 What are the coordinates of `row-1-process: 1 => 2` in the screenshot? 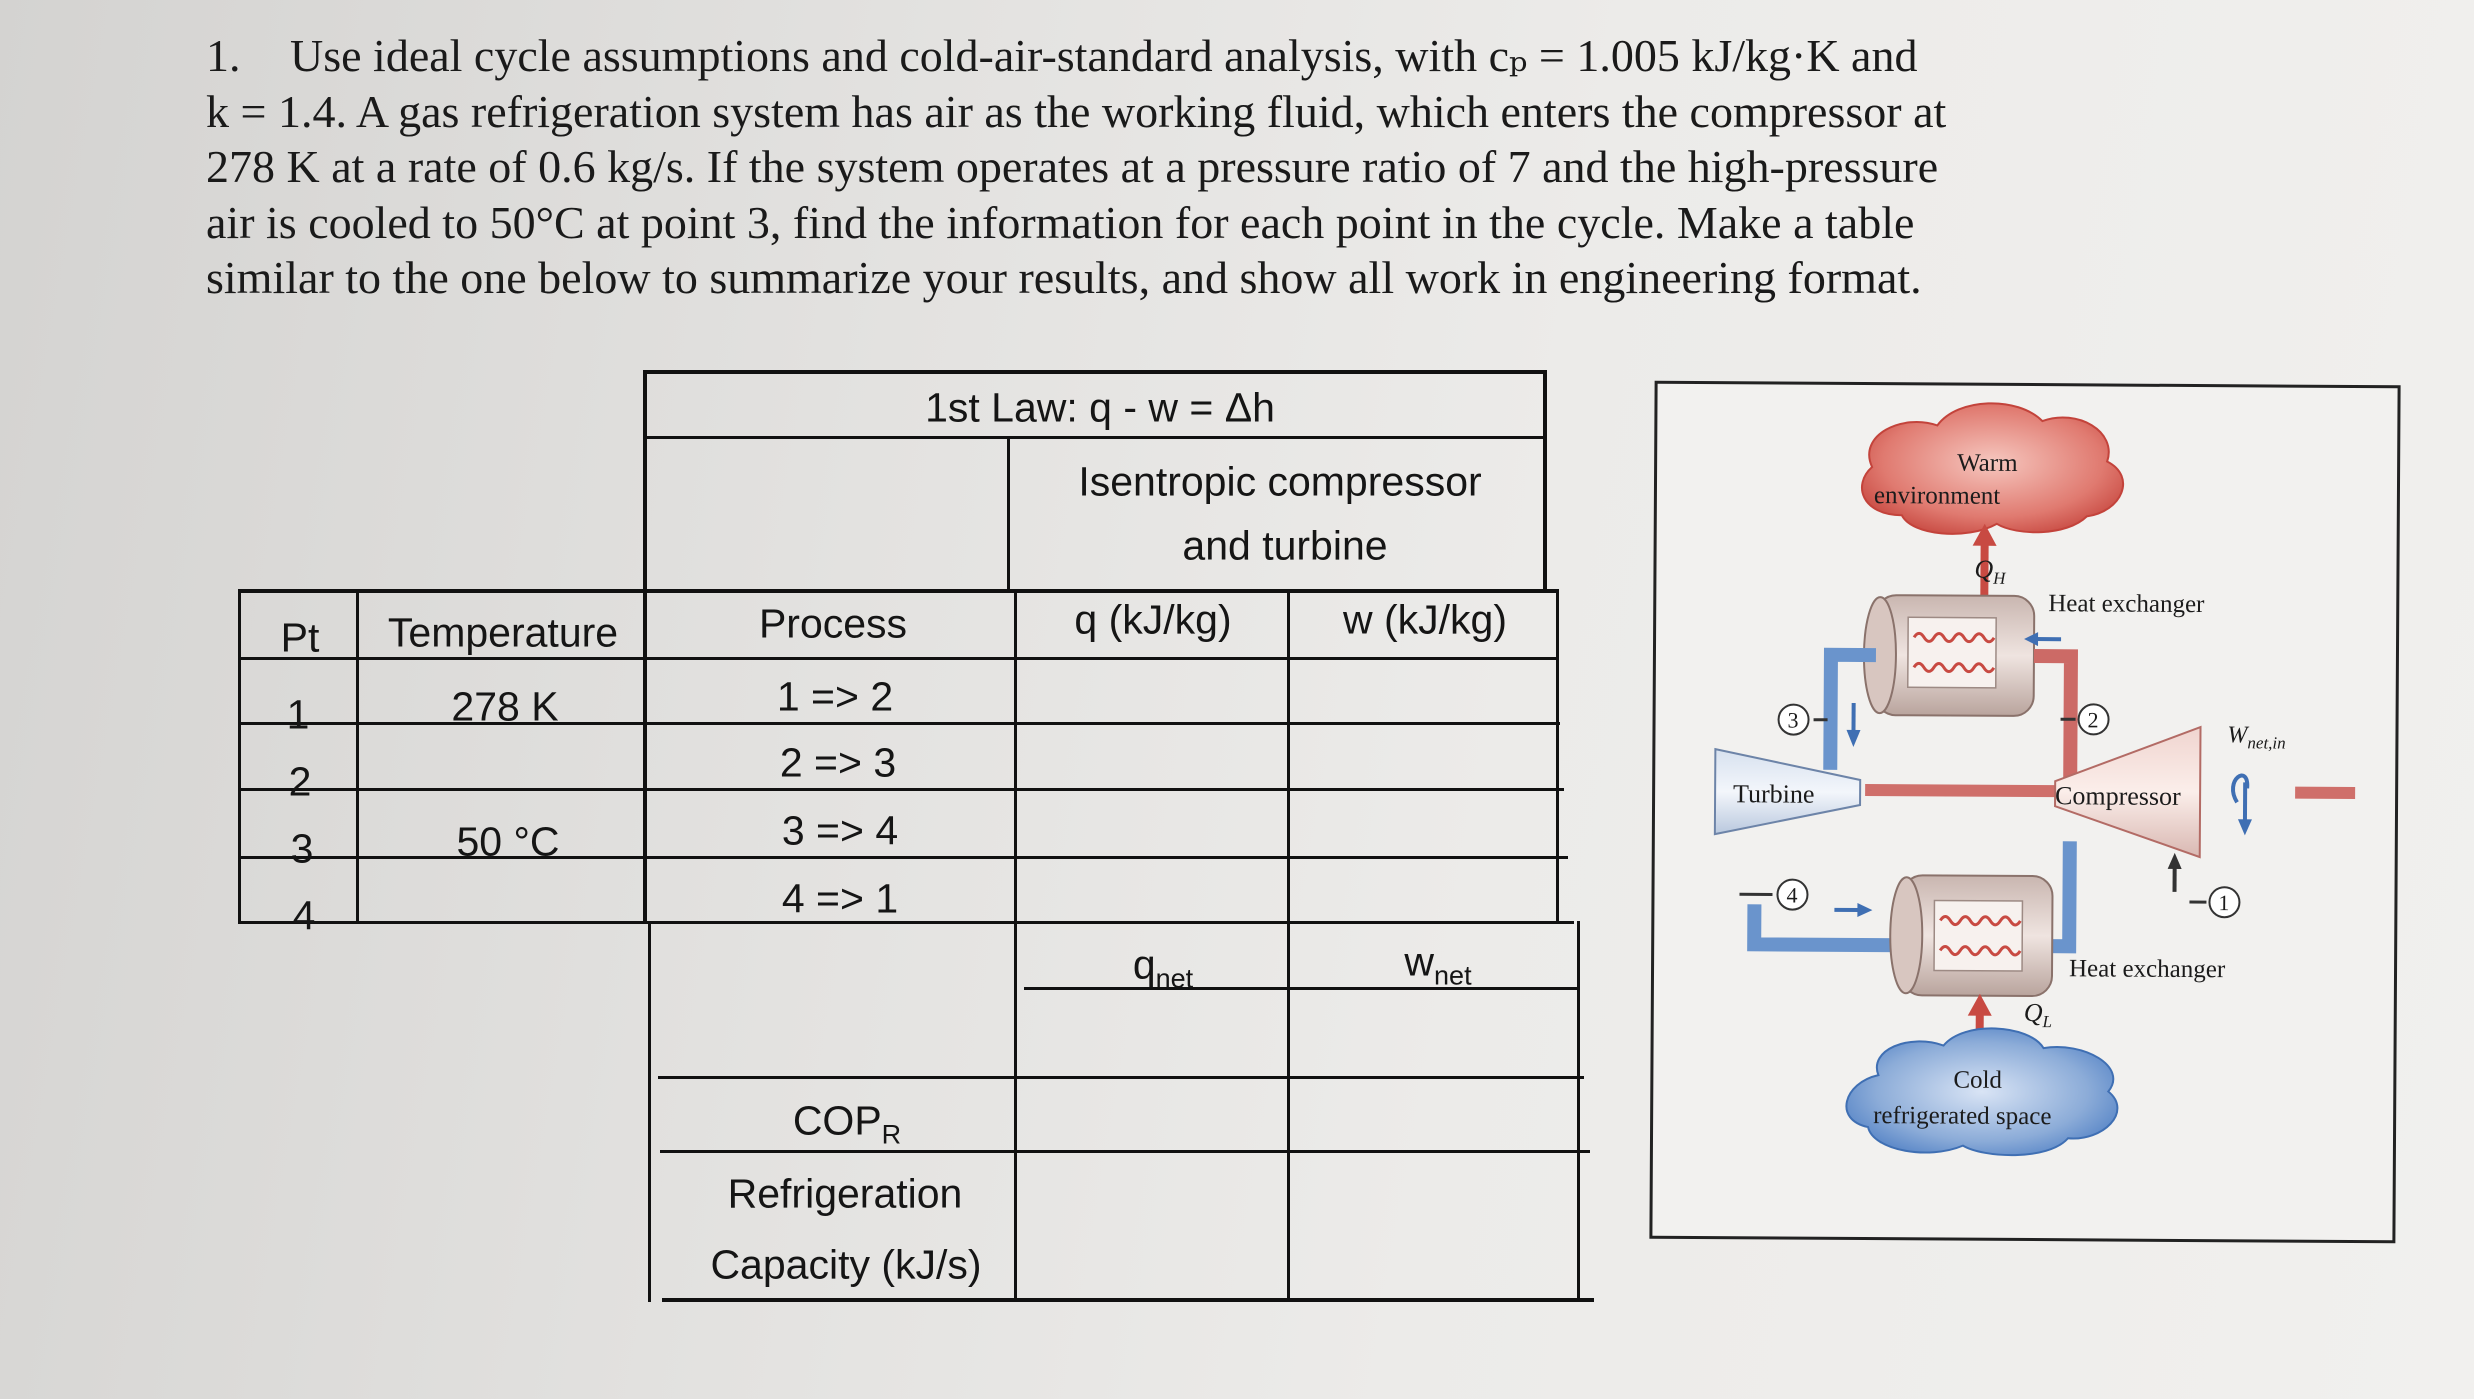 It's located at (835, 696).